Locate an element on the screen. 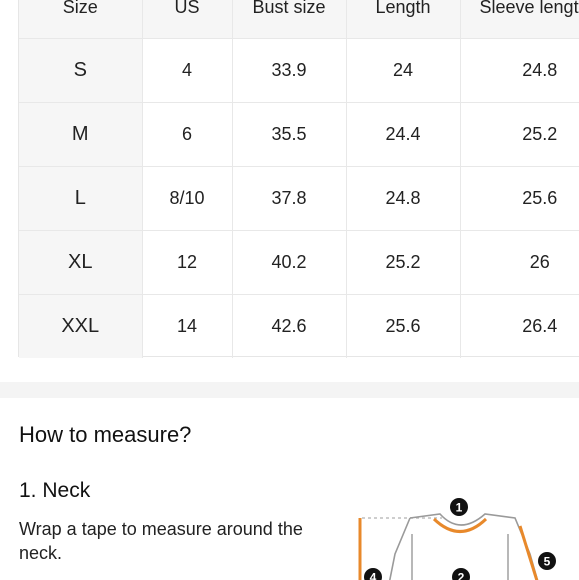 Image resolution: width=579 pixels, height=580 pixels. length-cell: 25.2 is located at coordinates (403, 262).